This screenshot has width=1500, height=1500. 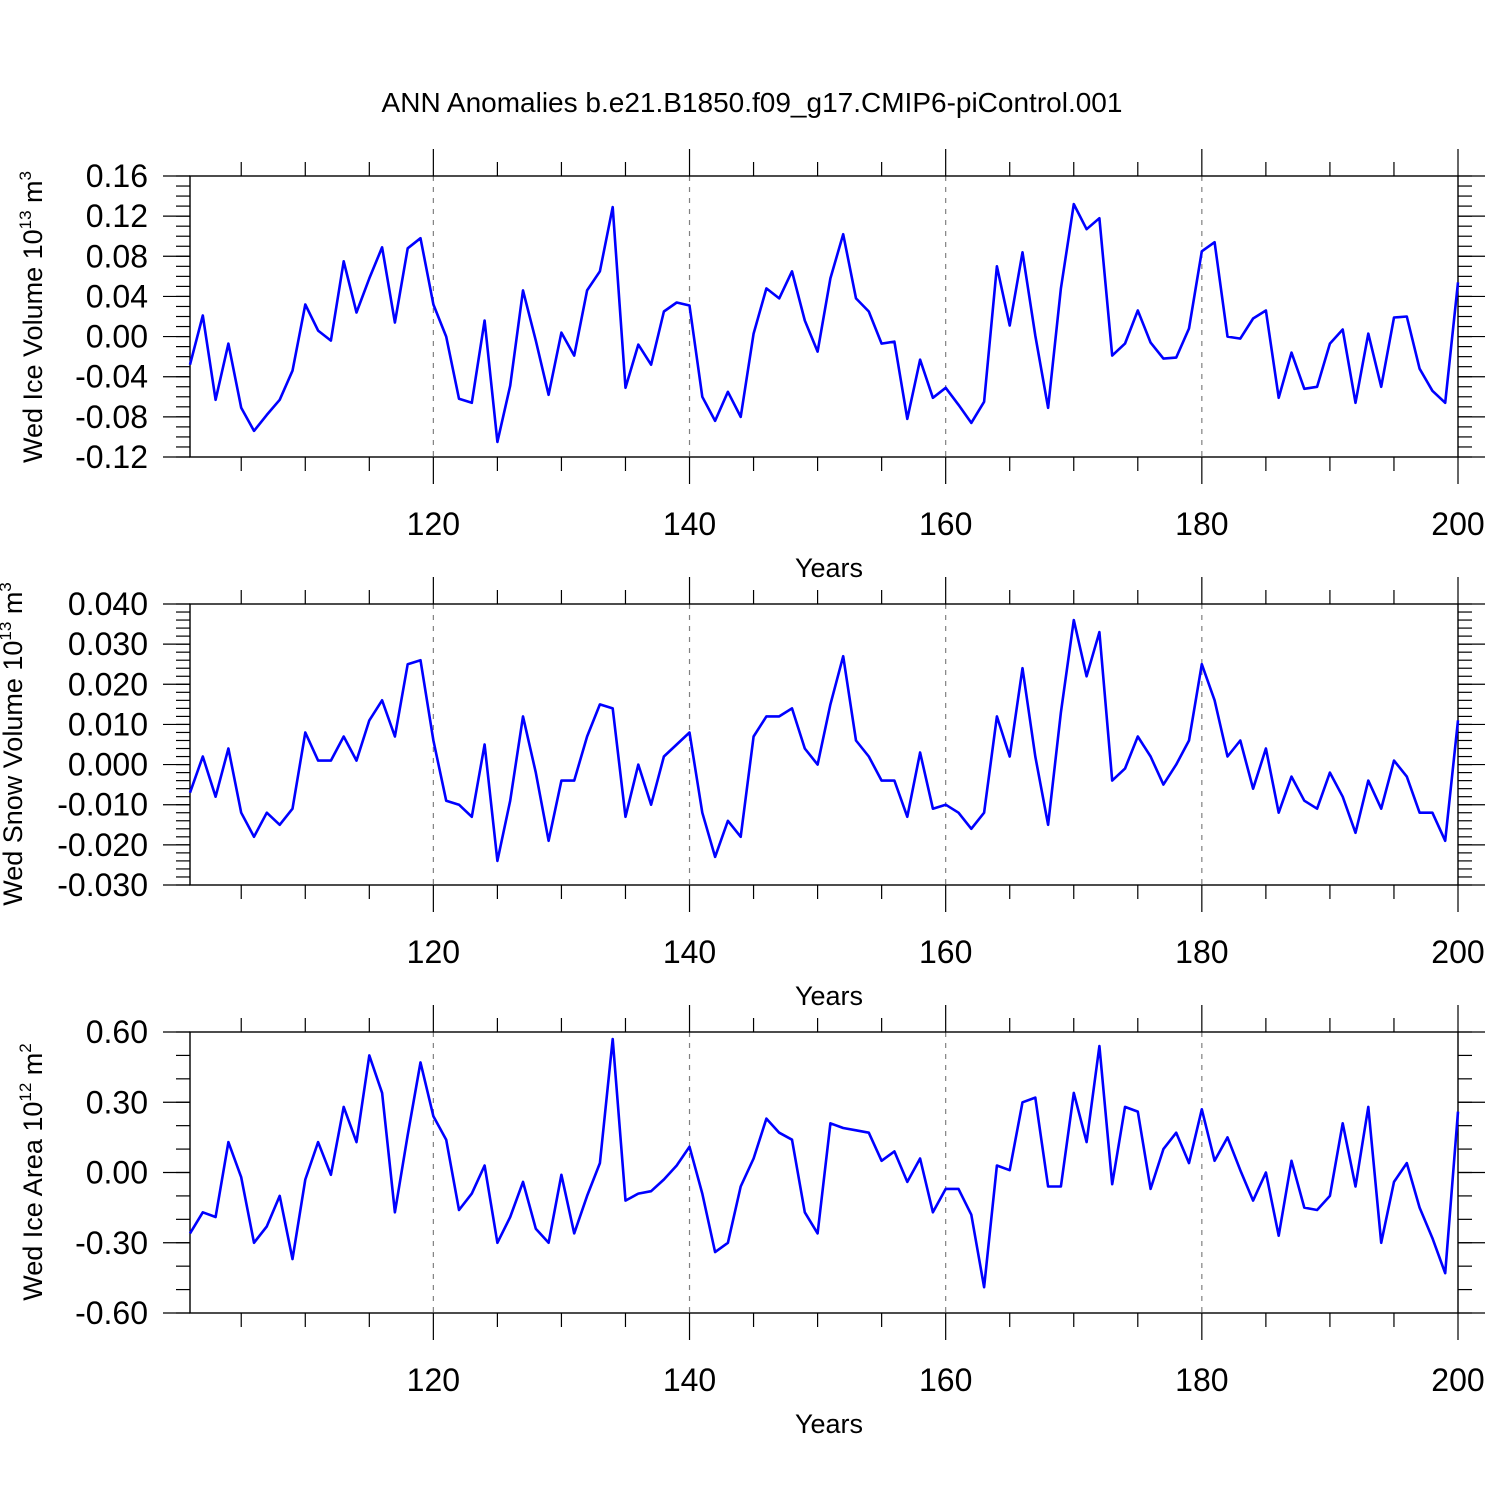 I want to click on y-axis-label: Wed Ice Volume 1013 m3, so click(x=32, y=317).